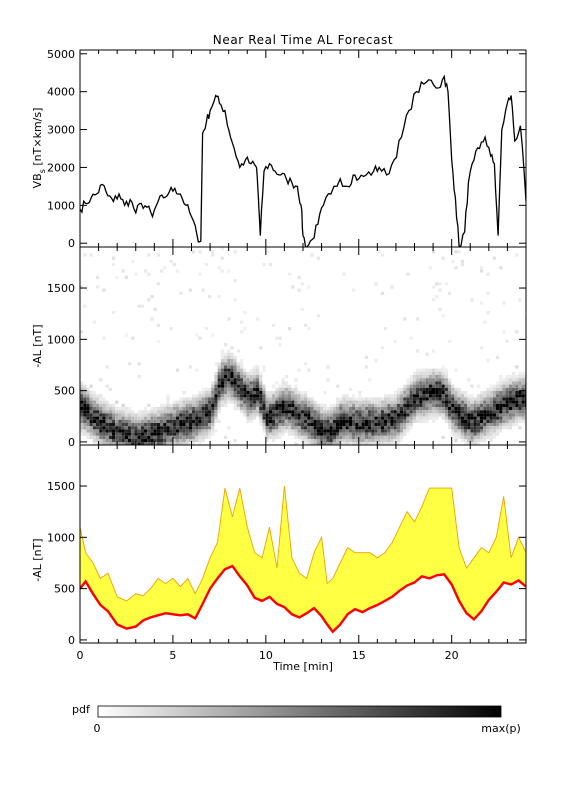 This screenshot has width=576, height=792. I want to click on y-tick-label: 1000, so click(61, 339).